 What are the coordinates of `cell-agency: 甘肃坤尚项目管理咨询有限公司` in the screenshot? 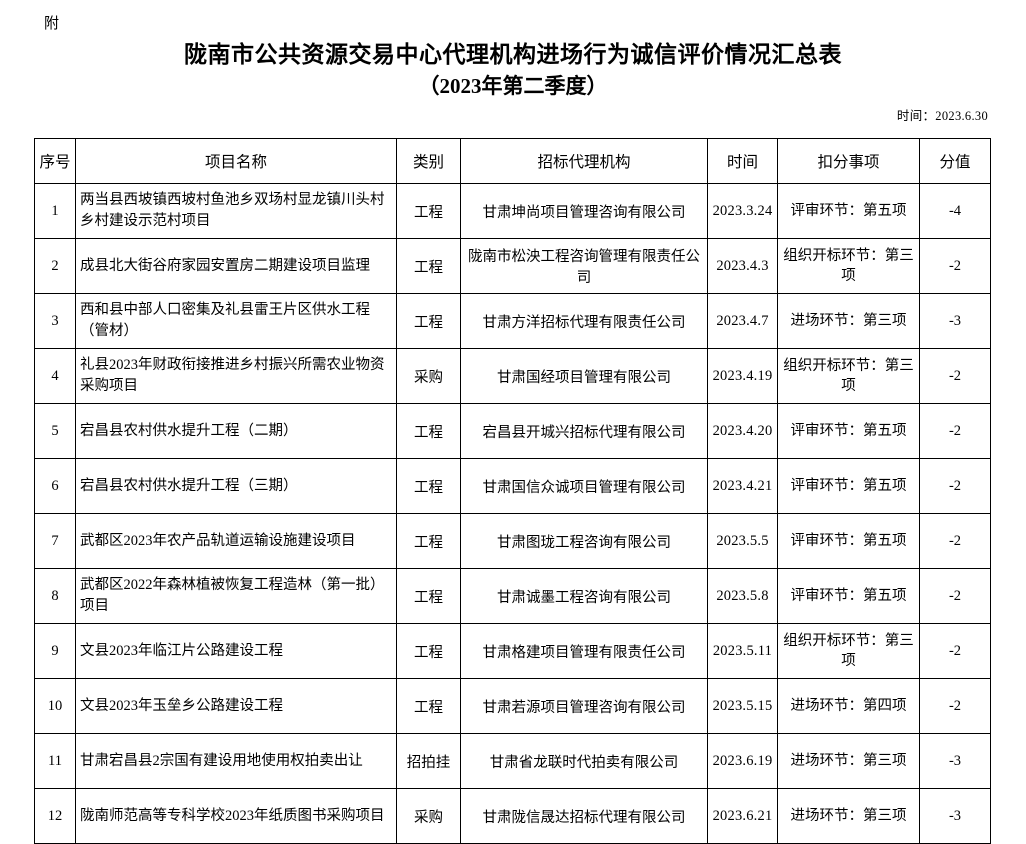 It's located at (584, 211).